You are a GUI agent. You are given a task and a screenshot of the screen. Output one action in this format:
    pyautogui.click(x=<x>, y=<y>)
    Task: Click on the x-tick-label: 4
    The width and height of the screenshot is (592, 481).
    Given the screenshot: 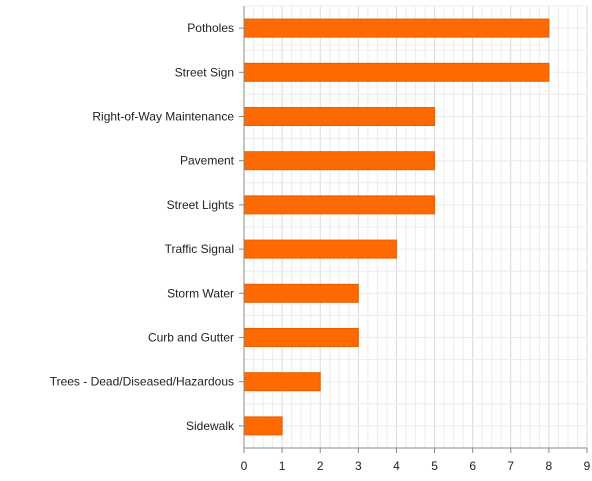 What is the action you would take?
    pyautogui.click(x=396, y=466)
    